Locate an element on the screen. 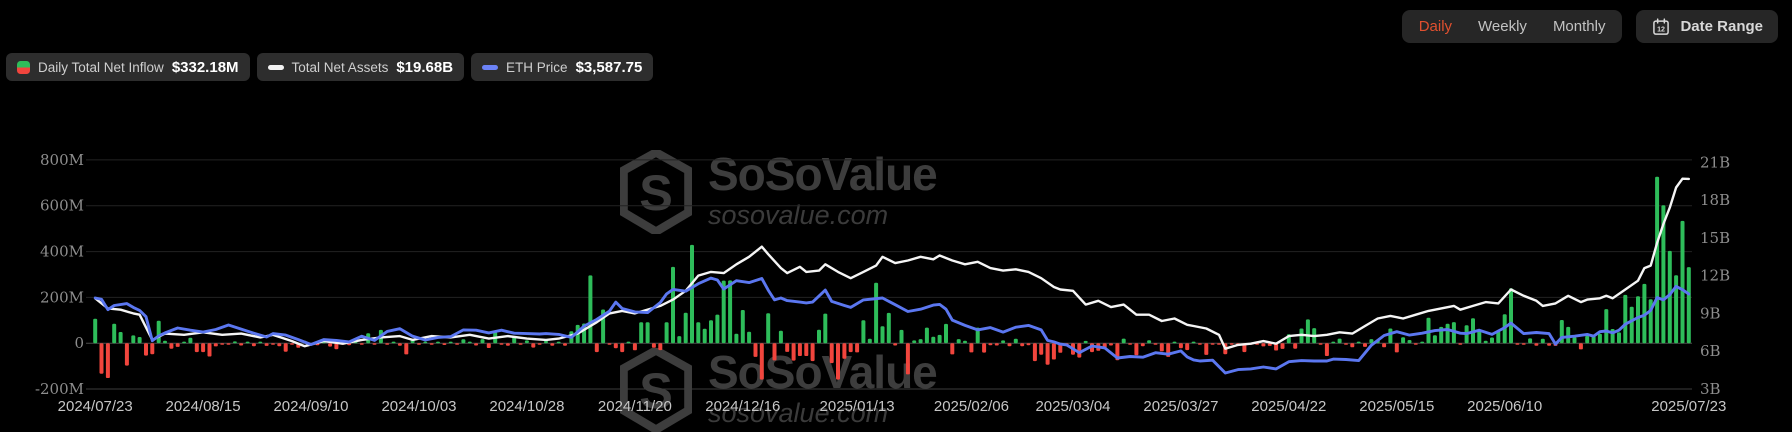  blue-dash-icon is located at coordinates (490, 67).